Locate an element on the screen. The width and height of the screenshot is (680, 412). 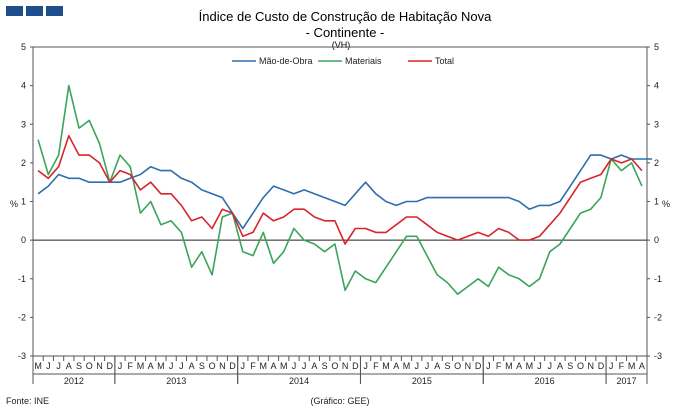
y-tick-label-right: 0 is located at coordinates (656, 240).